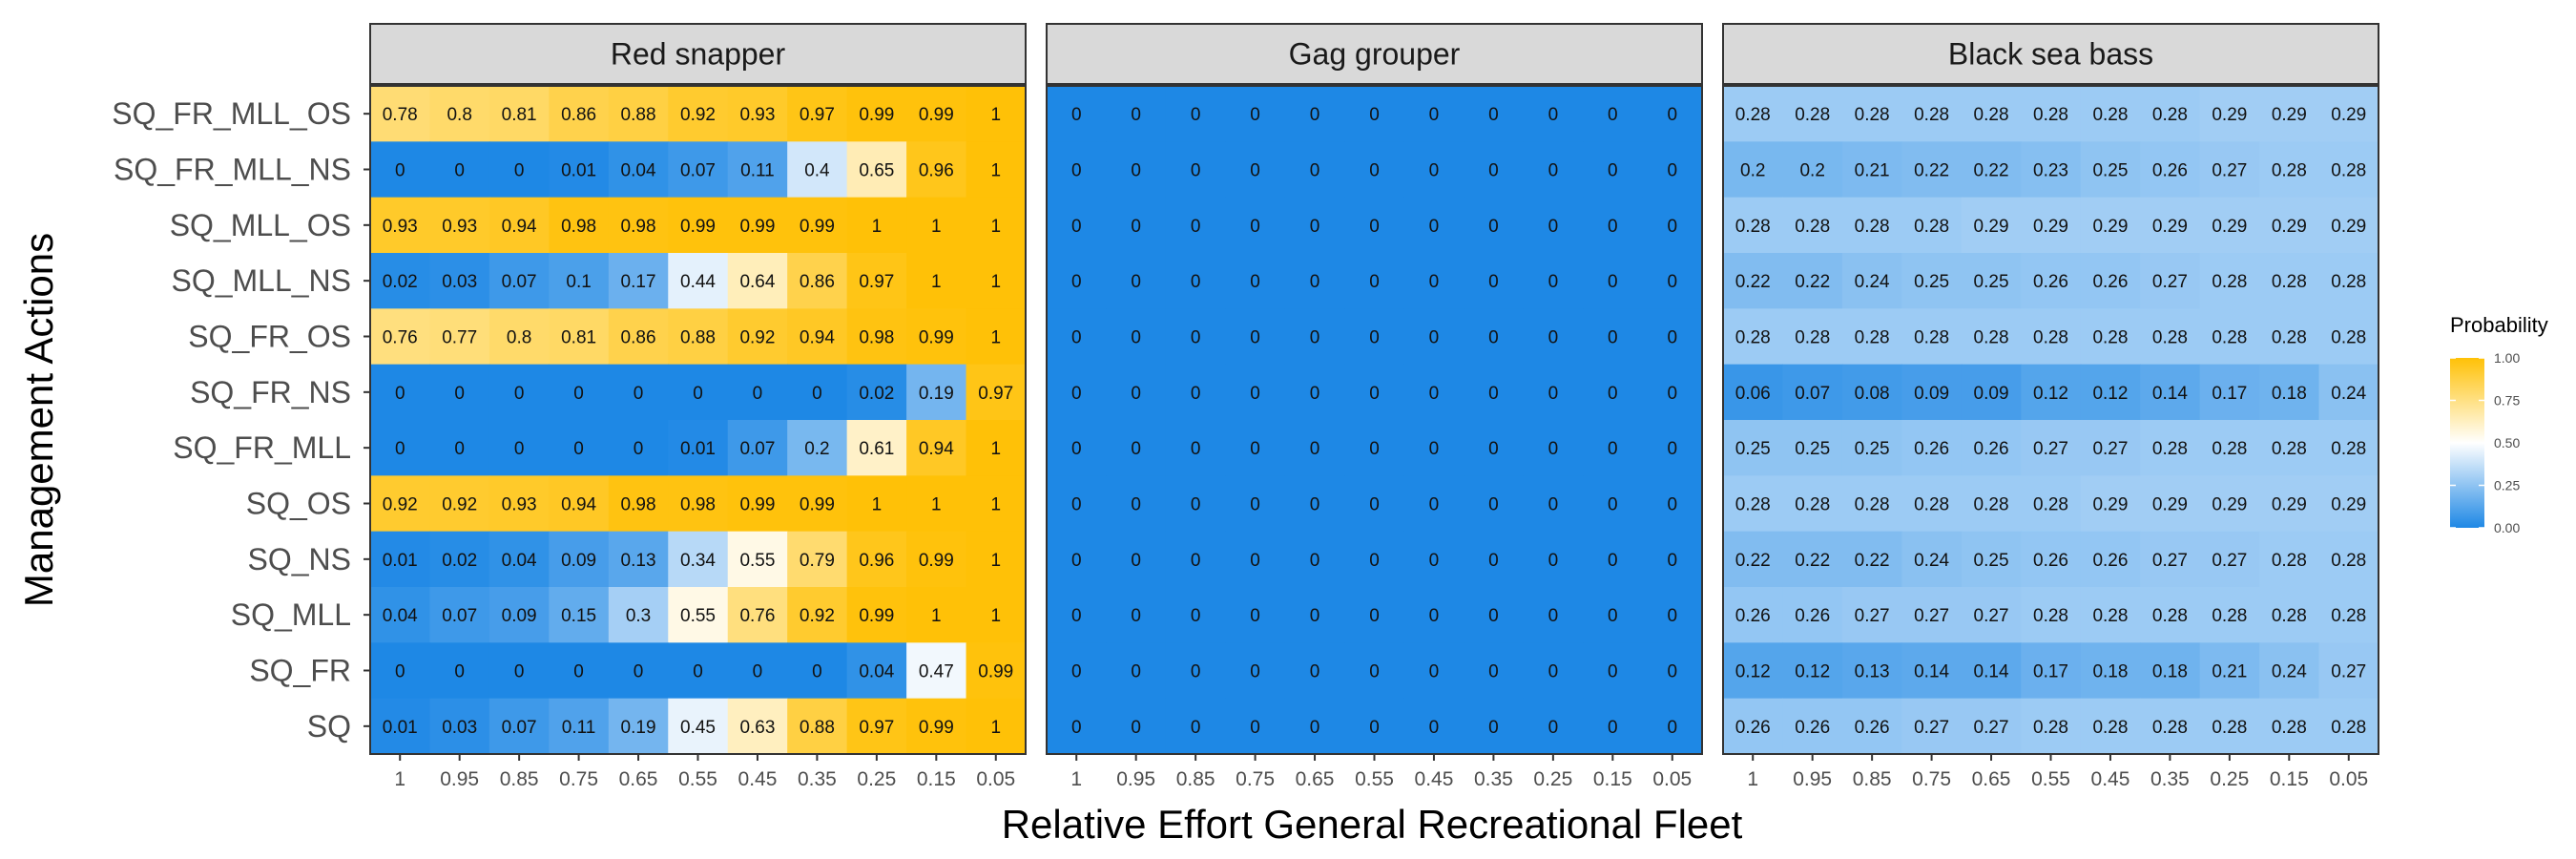 This screenshot has height=859, width=2576. What do you see at coordinates (1931, 171) in the screenshot?
I see `cell-label: 0.22` at bounding box center [1931, 171].